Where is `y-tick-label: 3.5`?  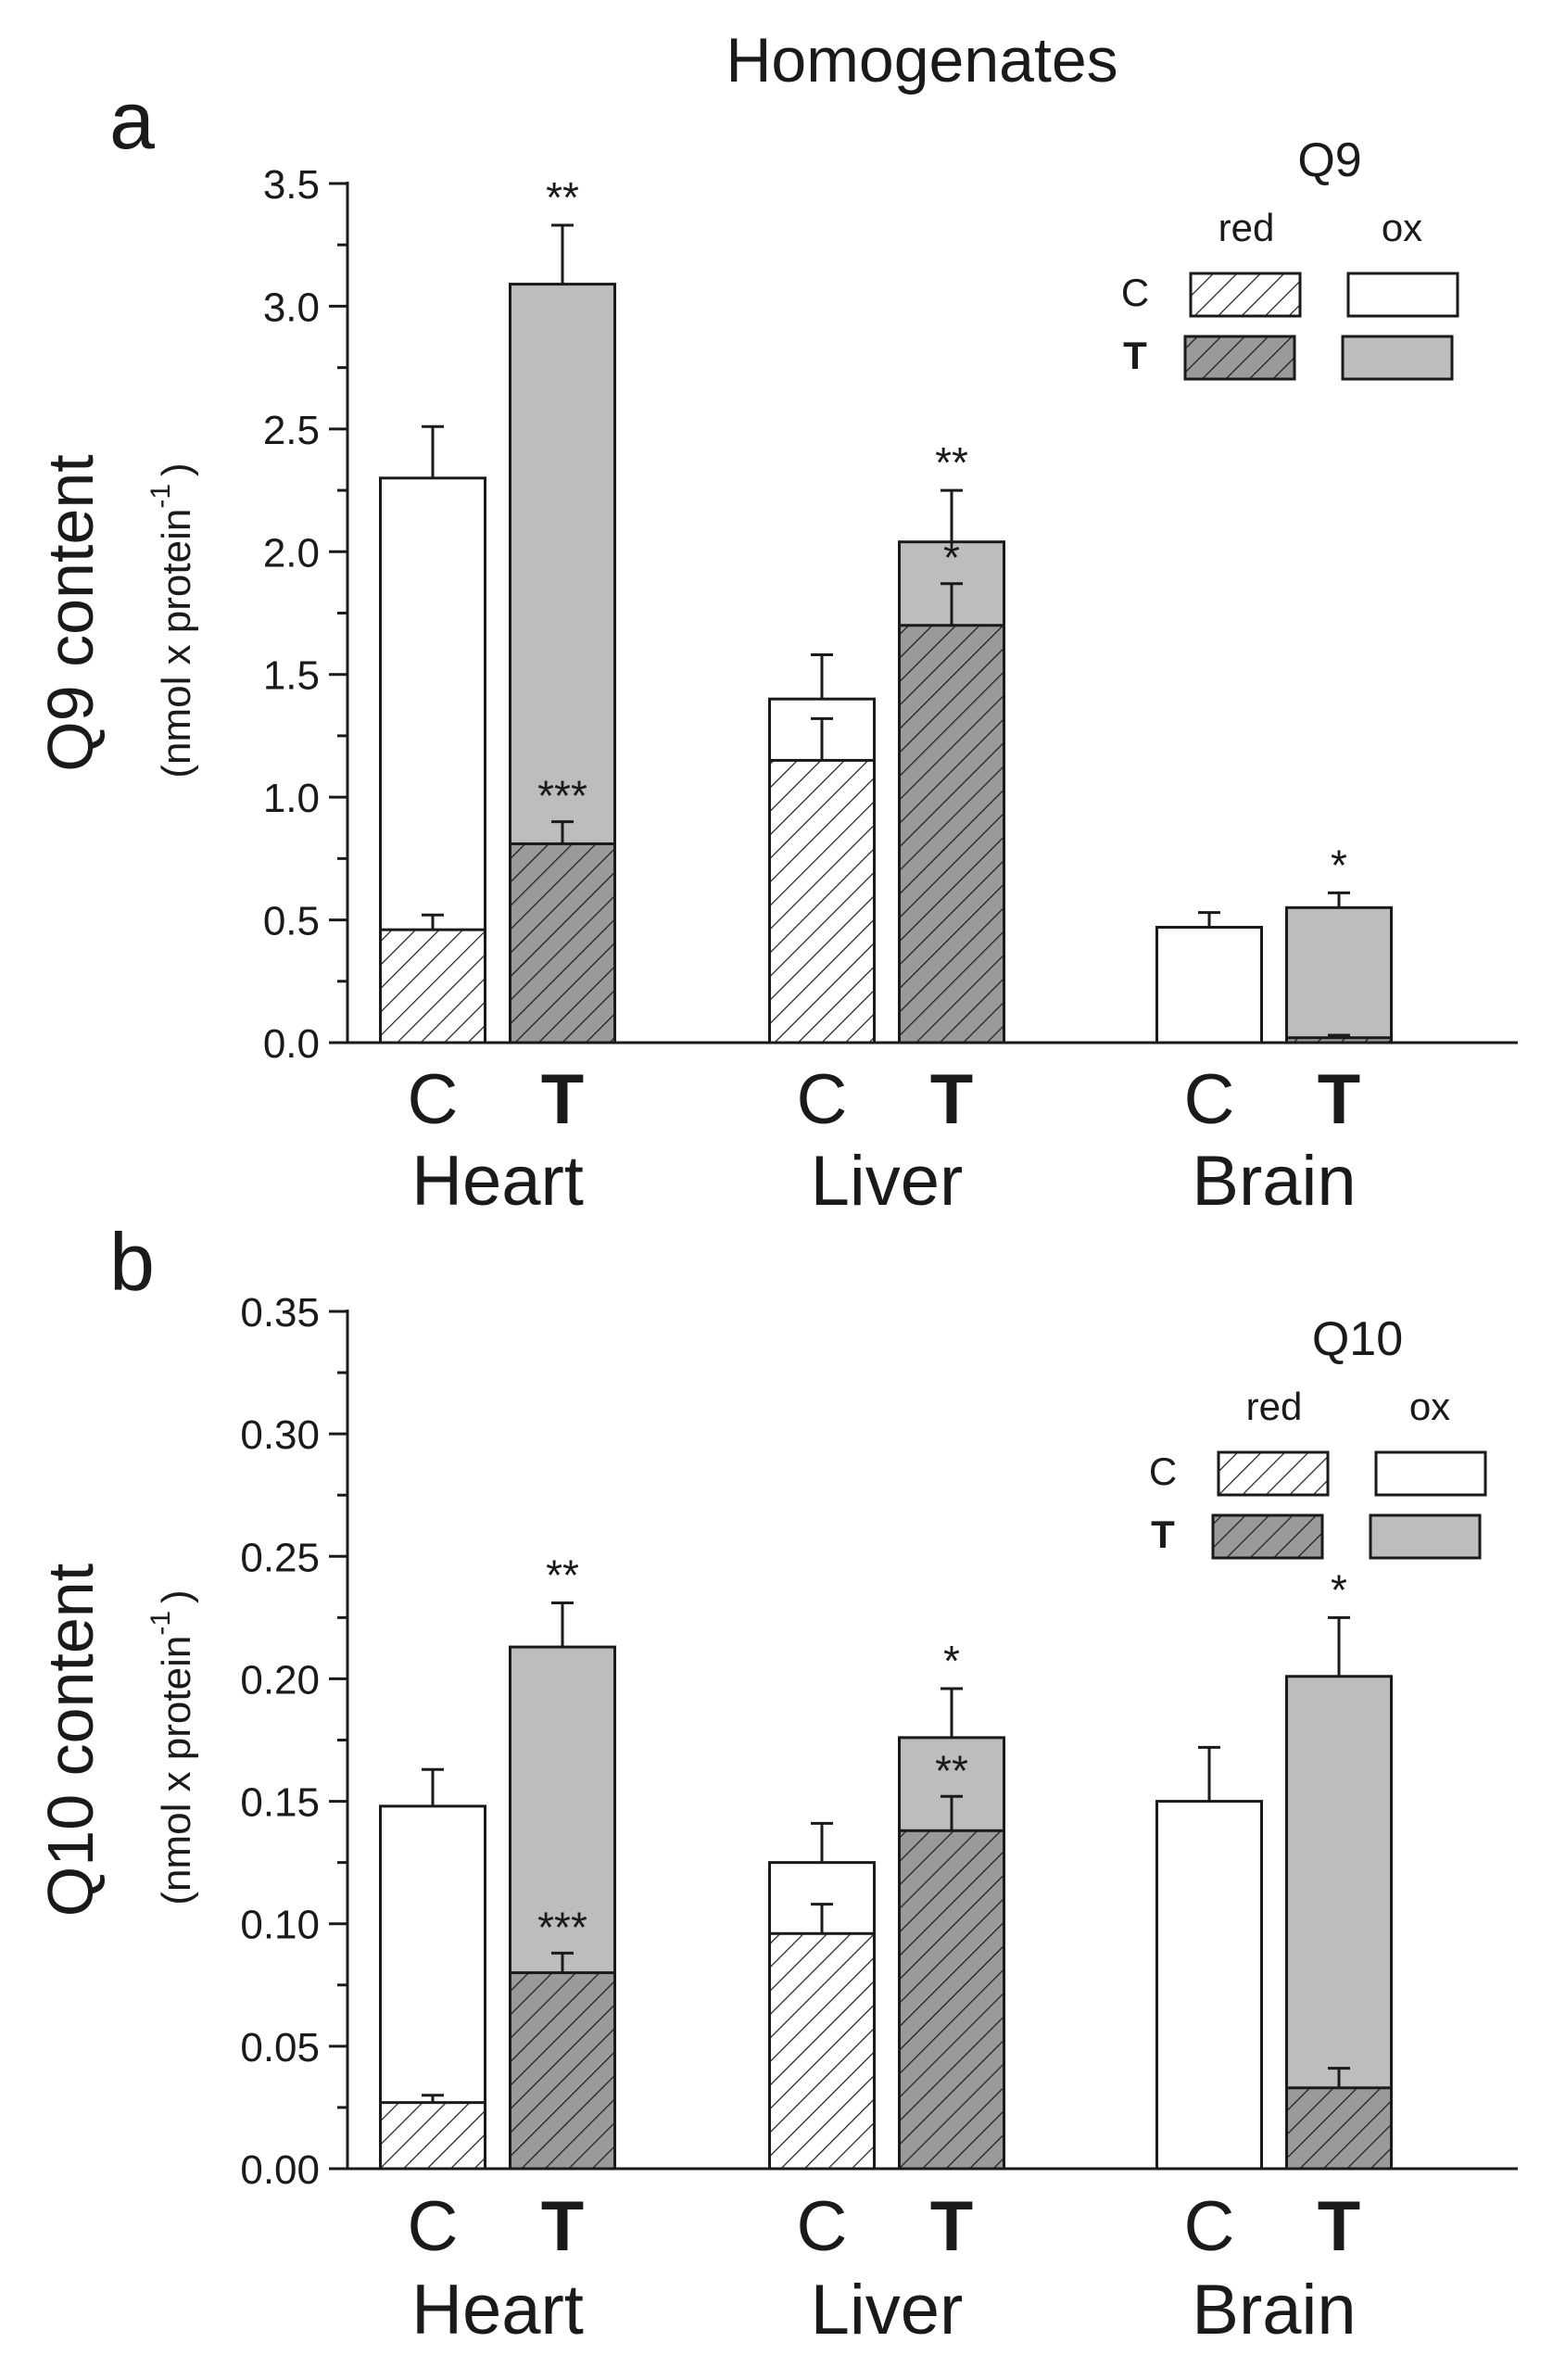
y-tick-label: 3.5 is located at coordinates (291, 185).